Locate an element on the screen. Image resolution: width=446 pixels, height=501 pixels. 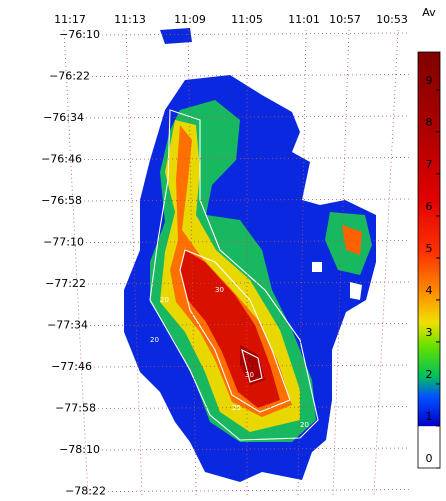
y-coordinate-label: −76:10 is located at coordinates (79, 34).